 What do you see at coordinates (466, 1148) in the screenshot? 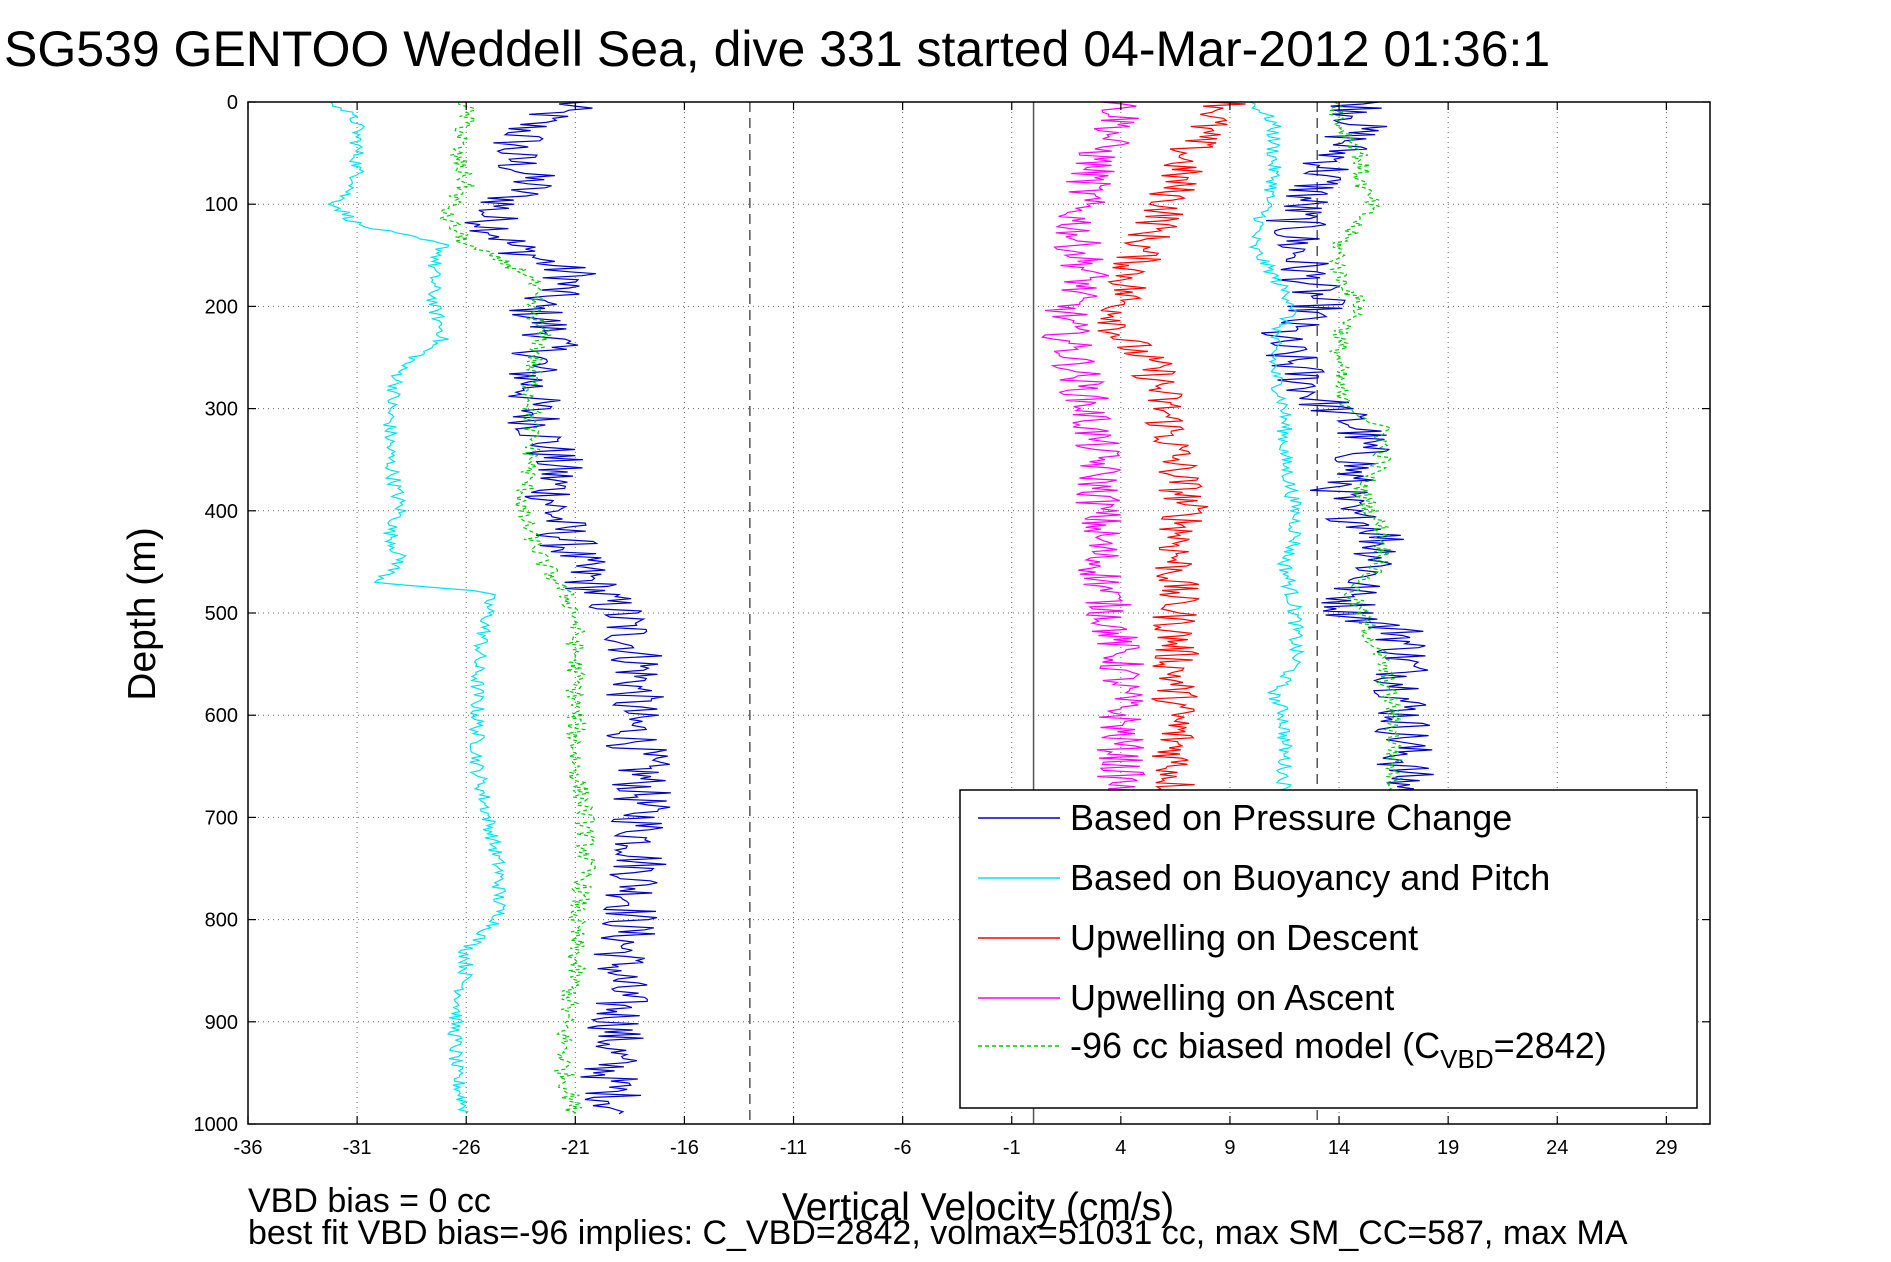
I see `x-tick-label: -26` at bounding box center [466, 1148].